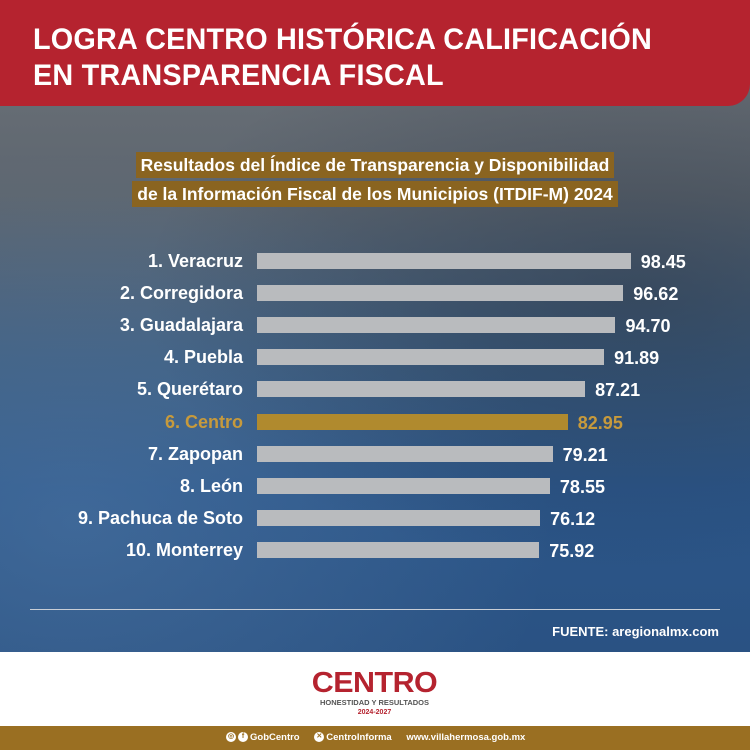 The height and width of the screenshot is (750, 750). What do you see at coordinates (585, 454) in the screenshot?
I see `value-label: 79.21` at bounding box center [585, 454].